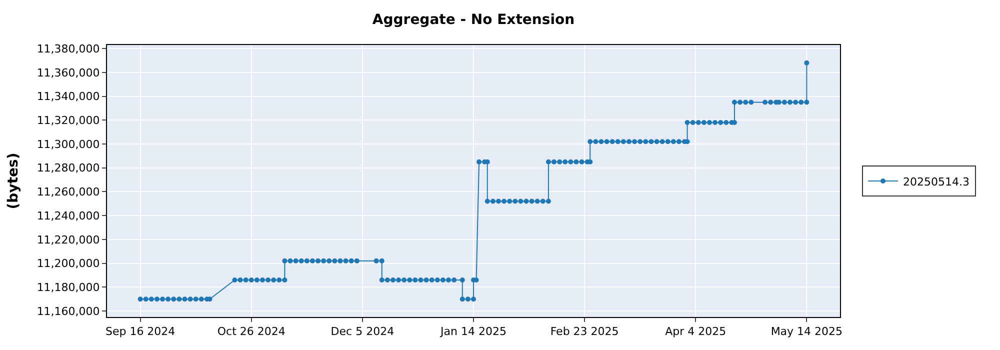 The height and width of the screenshot is (350, 1000). What do you see at coordinates (13, 181) in the screenshot?
I see `y-axis-title: (bytes)` at bounding box center [13, 181].